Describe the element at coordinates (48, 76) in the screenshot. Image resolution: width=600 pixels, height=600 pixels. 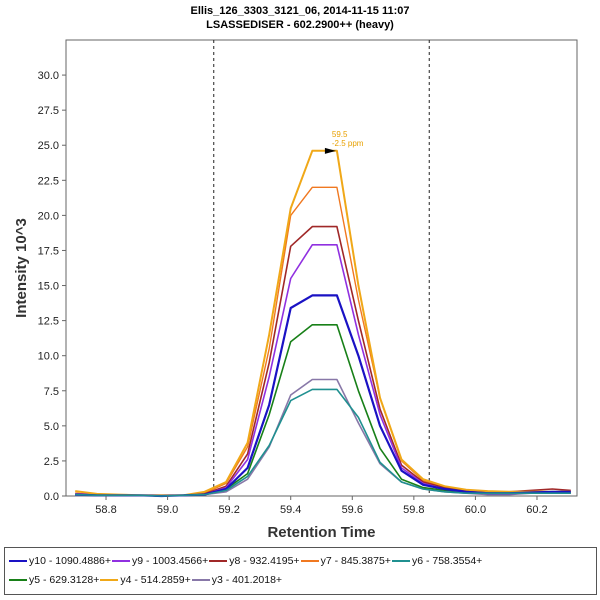
I see `y-tick-label: 30.0` at that location.